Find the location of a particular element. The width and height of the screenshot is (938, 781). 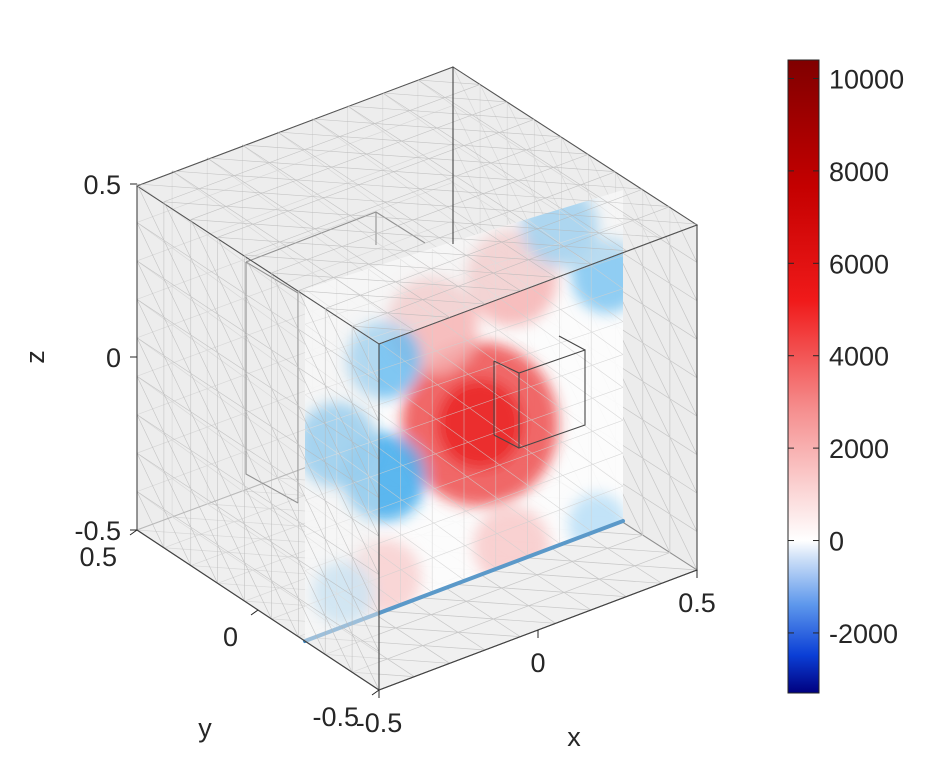

colorbar-tick-label: 6000 is located at coordinates (859, 264).